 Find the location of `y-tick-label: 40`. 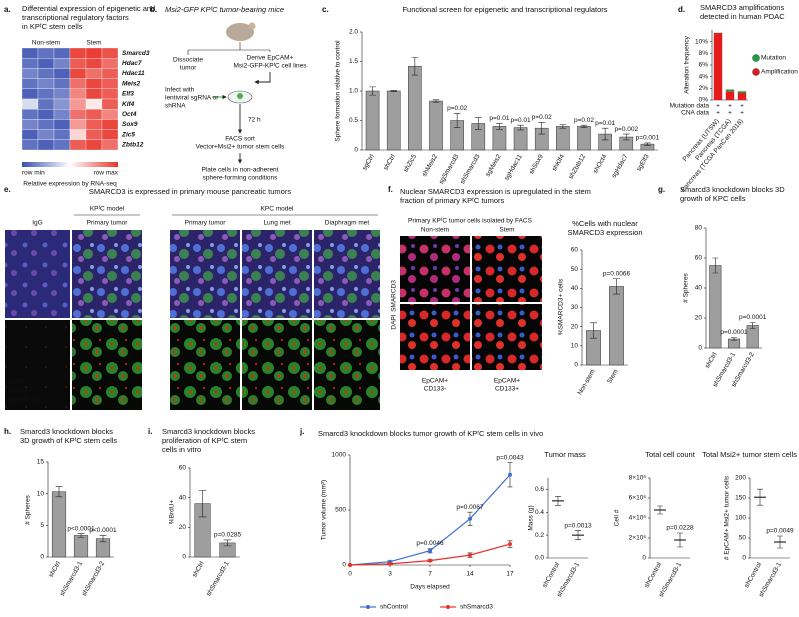

y-tick-label: 40 is located at coordinates (183, 497).